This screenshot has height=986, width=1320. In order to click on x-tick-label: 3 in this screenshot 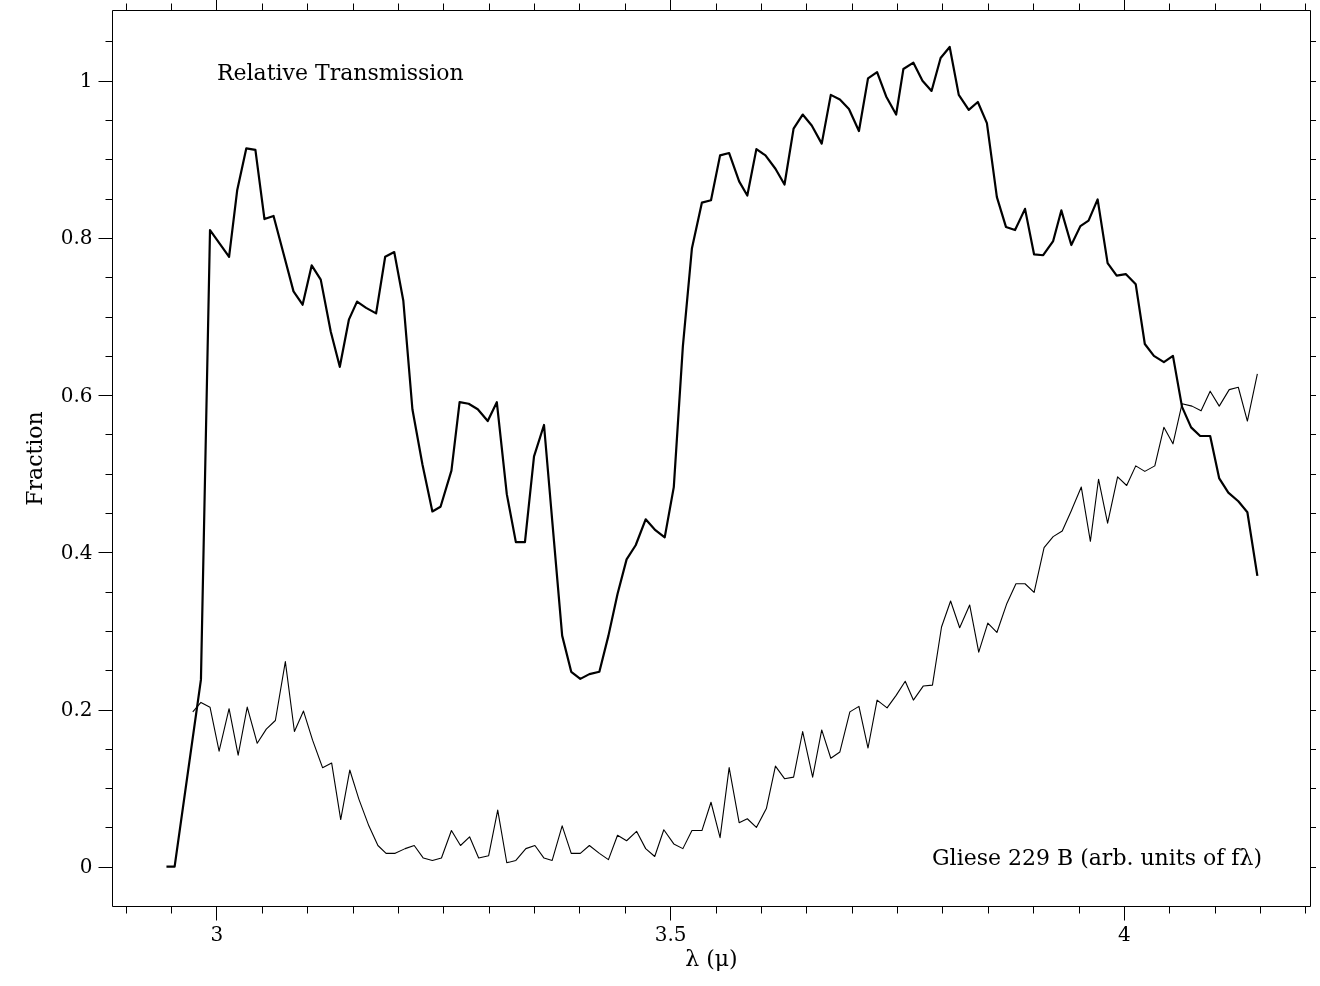, I will do `click(217, 933)`.